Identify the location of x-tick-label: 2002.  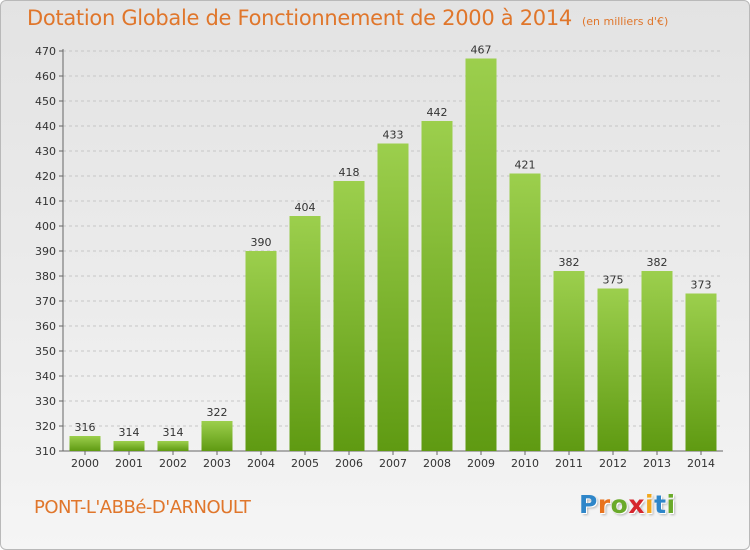
(173, 463).